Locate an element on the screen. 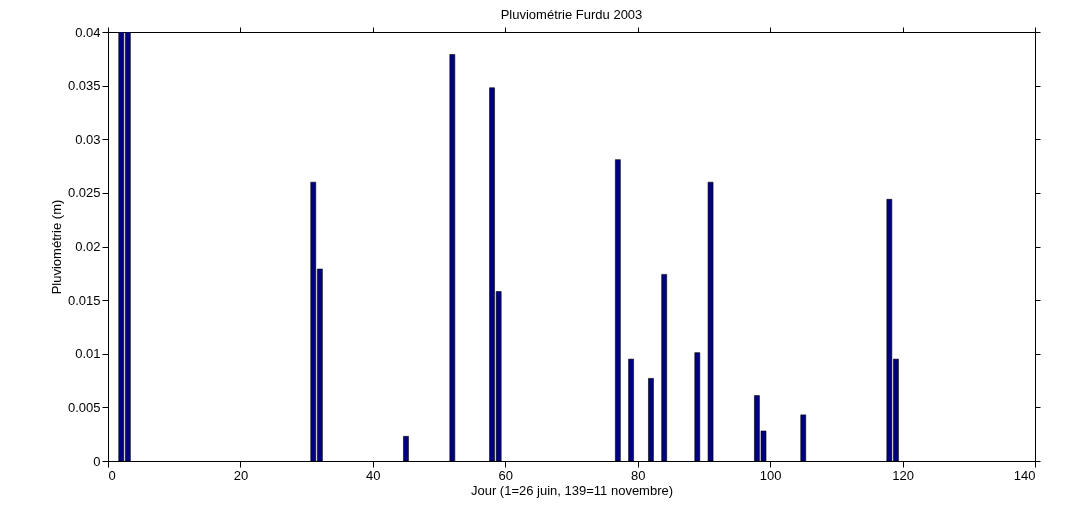 The width and height of the screenshot is (1077, 506). y-tick-label: 0.01 is located at coordinates (88, 354).